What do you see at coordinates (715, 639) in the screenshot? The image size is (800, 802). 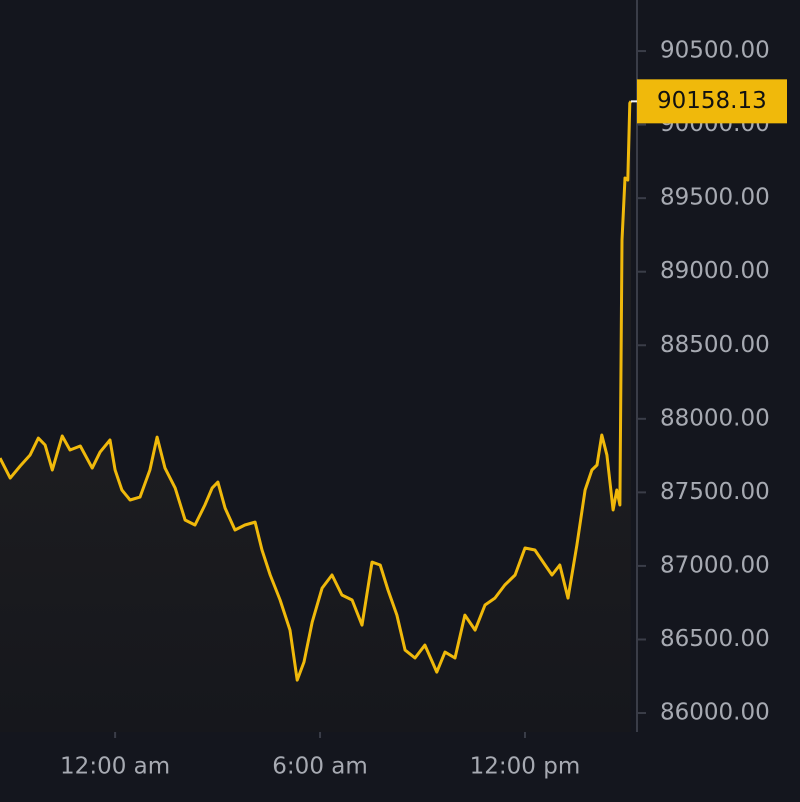 I see `y-tick-label: 86500.00` at bounding box center [715, 639].